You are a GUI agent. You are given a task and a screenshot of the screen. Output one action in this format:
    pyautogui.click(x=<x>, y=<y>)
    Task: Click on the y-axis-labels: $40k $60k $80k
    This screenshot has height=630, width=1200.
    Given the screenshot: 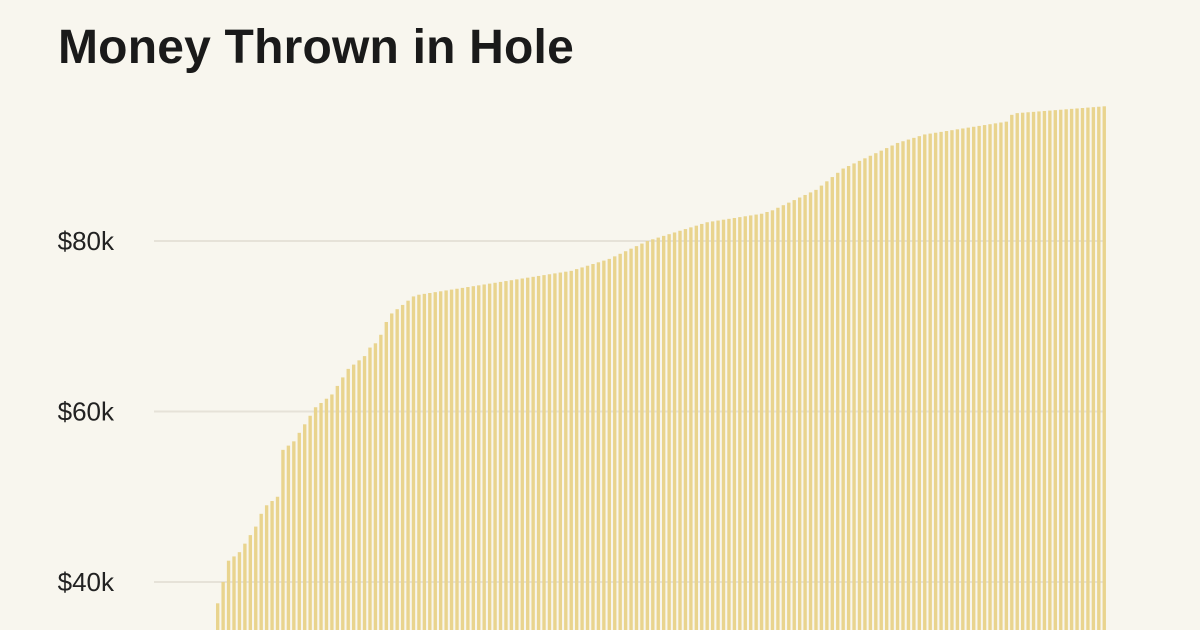 What is the action you would take?
    pyautogui.click(x=86, y=411)
    